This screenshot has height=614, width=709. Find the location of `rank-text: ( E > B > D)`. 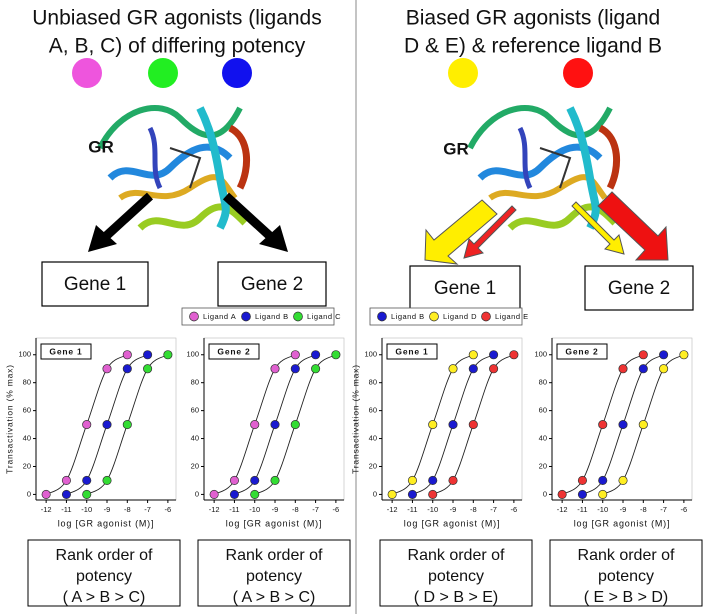

rank-text: ( E > B > D) is located at coordinates (626, 597).